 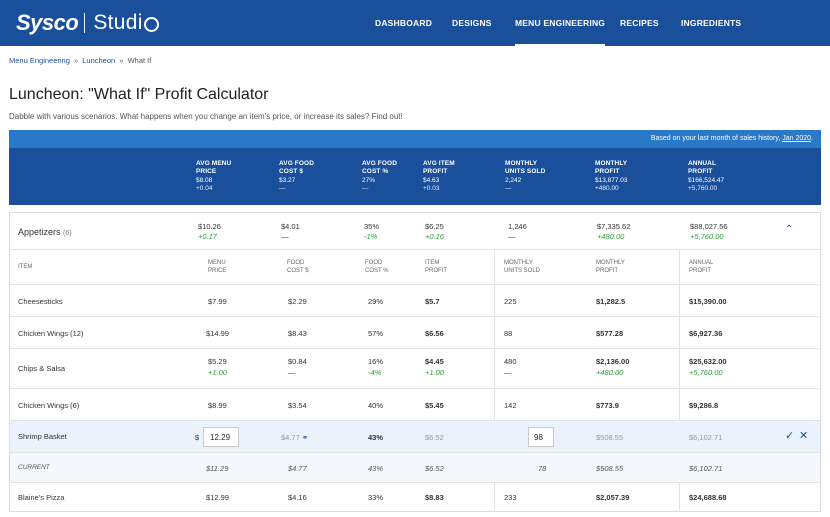 I want to click on summary-monthly-units: MONTHLY UNITS SOLD 2,242 —, so click(x=525, y=177).